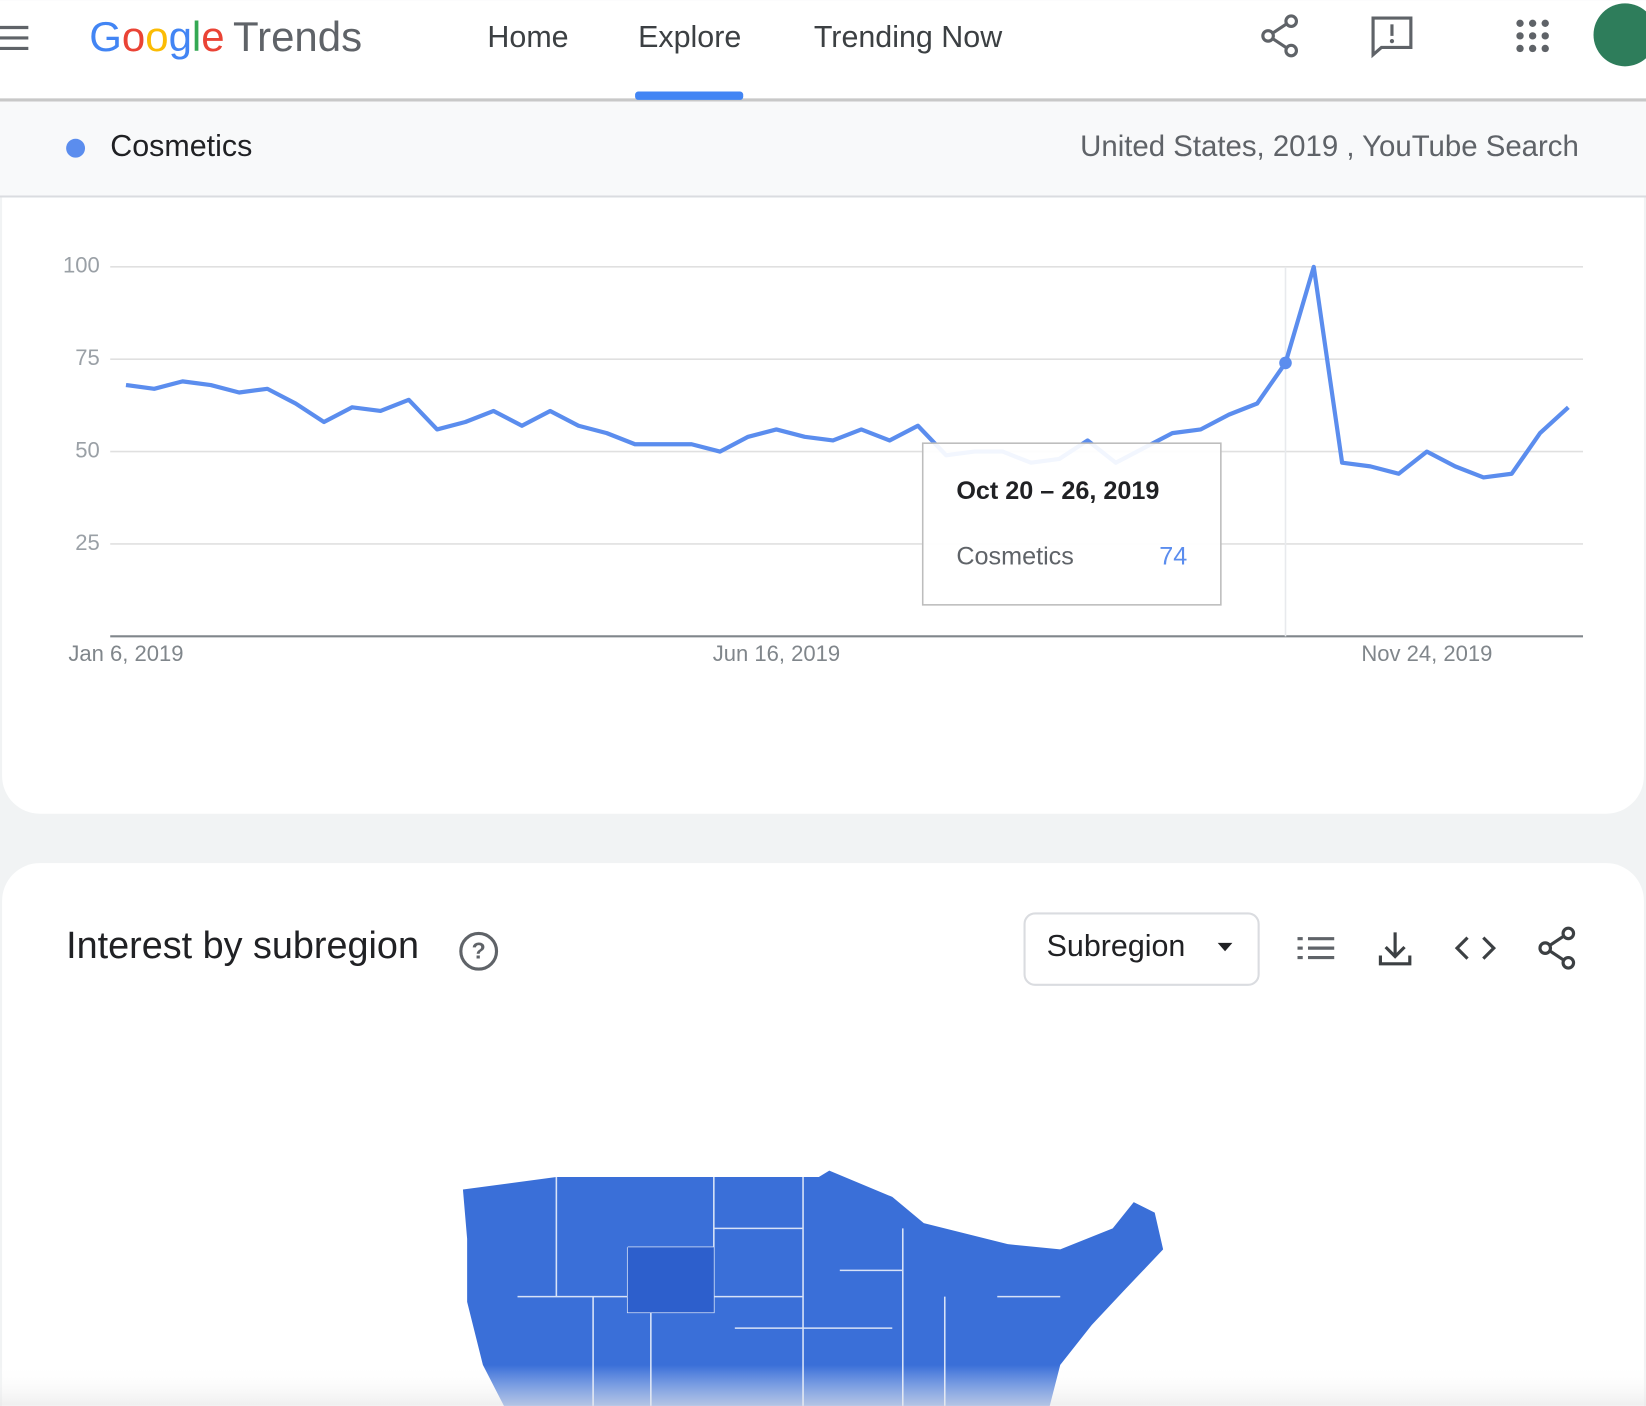 The image size is (1646, 1406). I want to click on download-icon, so click(1395, 949).